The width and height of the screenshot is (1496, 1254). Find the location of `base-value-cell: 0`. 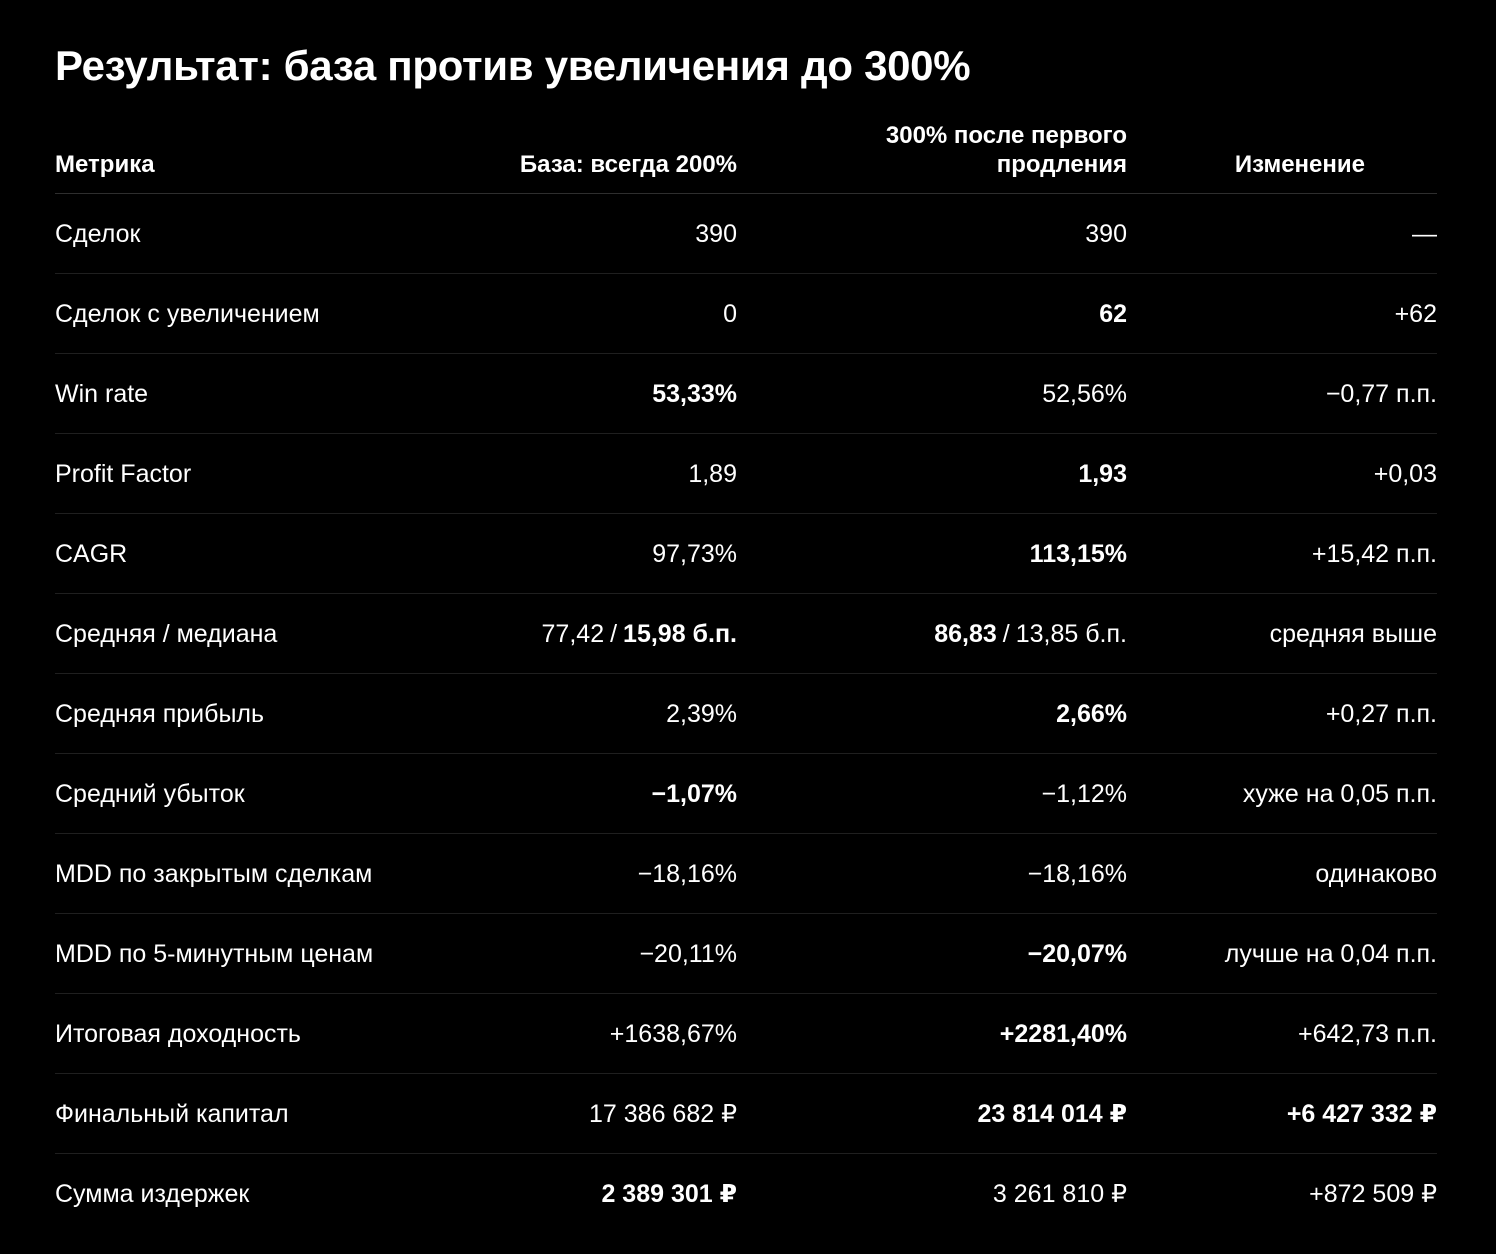

base-value-cell: 0 is located at coordinates (730, 313).